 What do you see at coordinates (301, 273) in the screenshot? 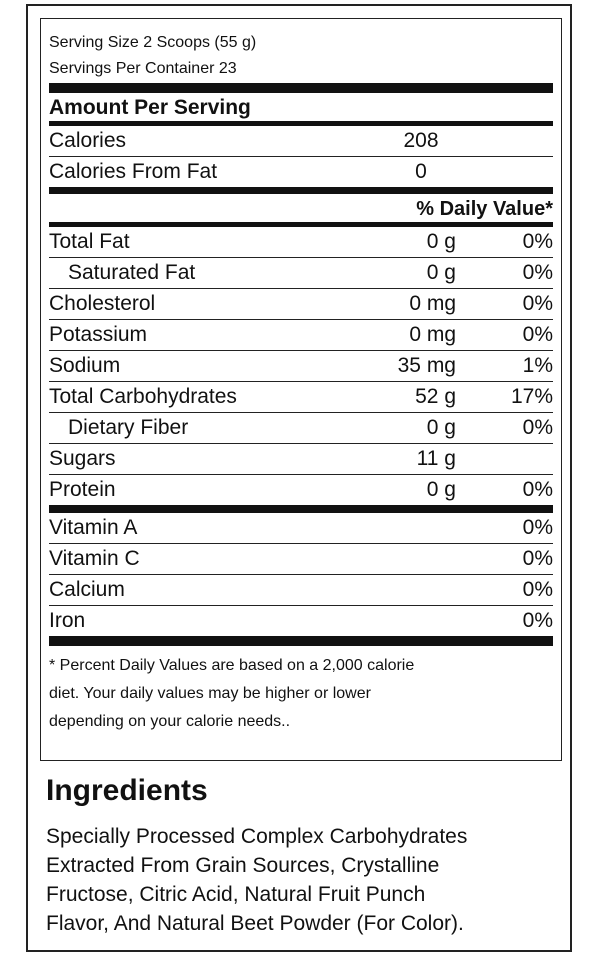
I see `nutrient-row-saturated-fat: Saturated Fat 0 g 0%` at bounding box center [301, 273].